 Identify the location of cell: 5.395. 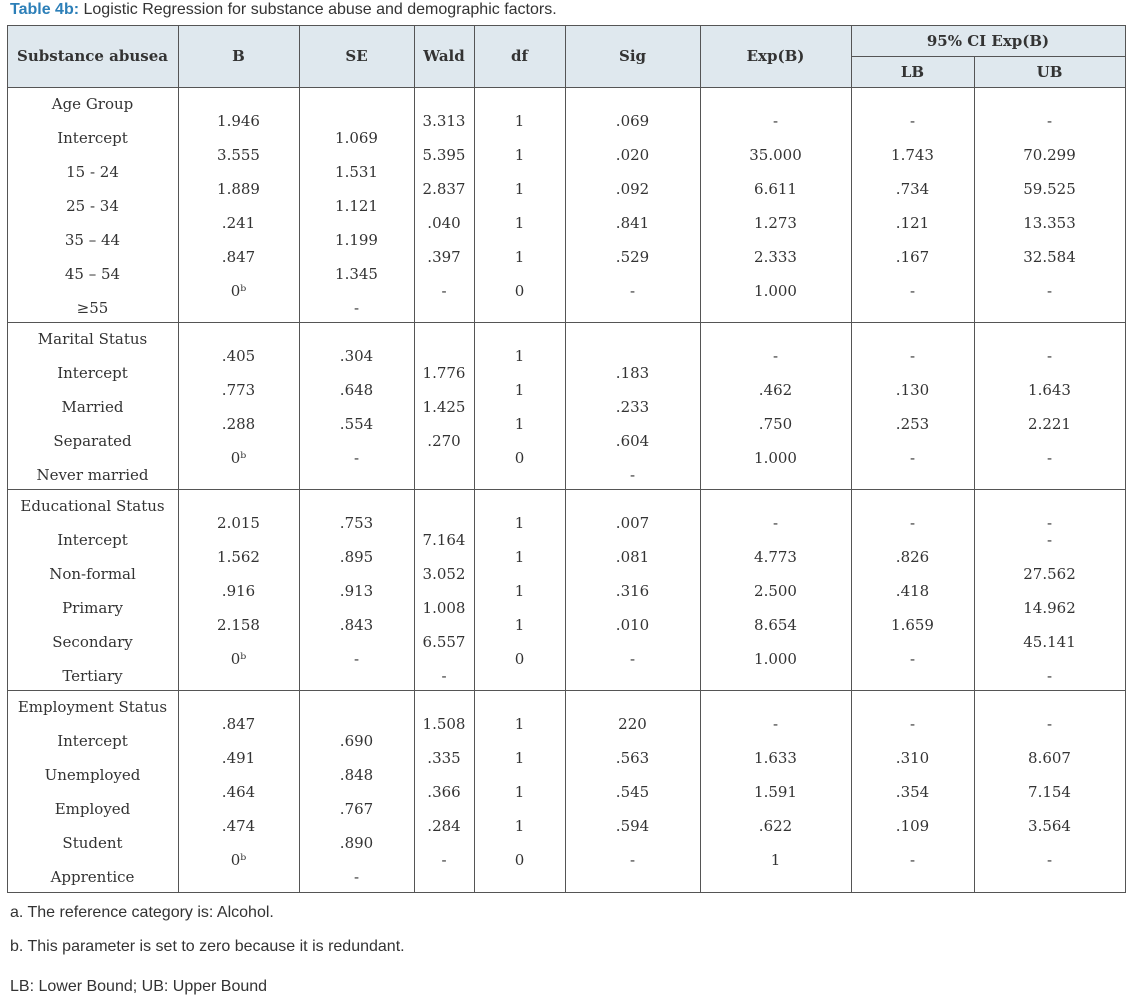
(444, 155).